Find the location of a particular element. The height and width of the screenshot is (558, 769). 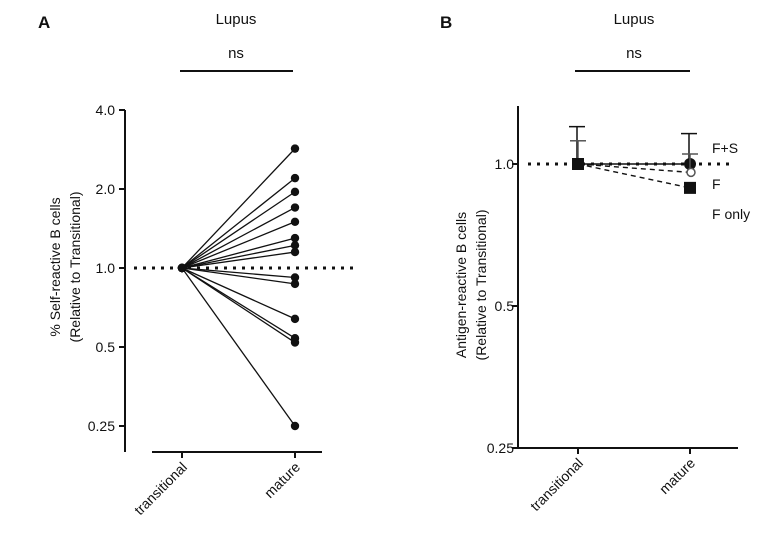

panel-b-legend: F+S F F only is located at coordinates (731, 181).